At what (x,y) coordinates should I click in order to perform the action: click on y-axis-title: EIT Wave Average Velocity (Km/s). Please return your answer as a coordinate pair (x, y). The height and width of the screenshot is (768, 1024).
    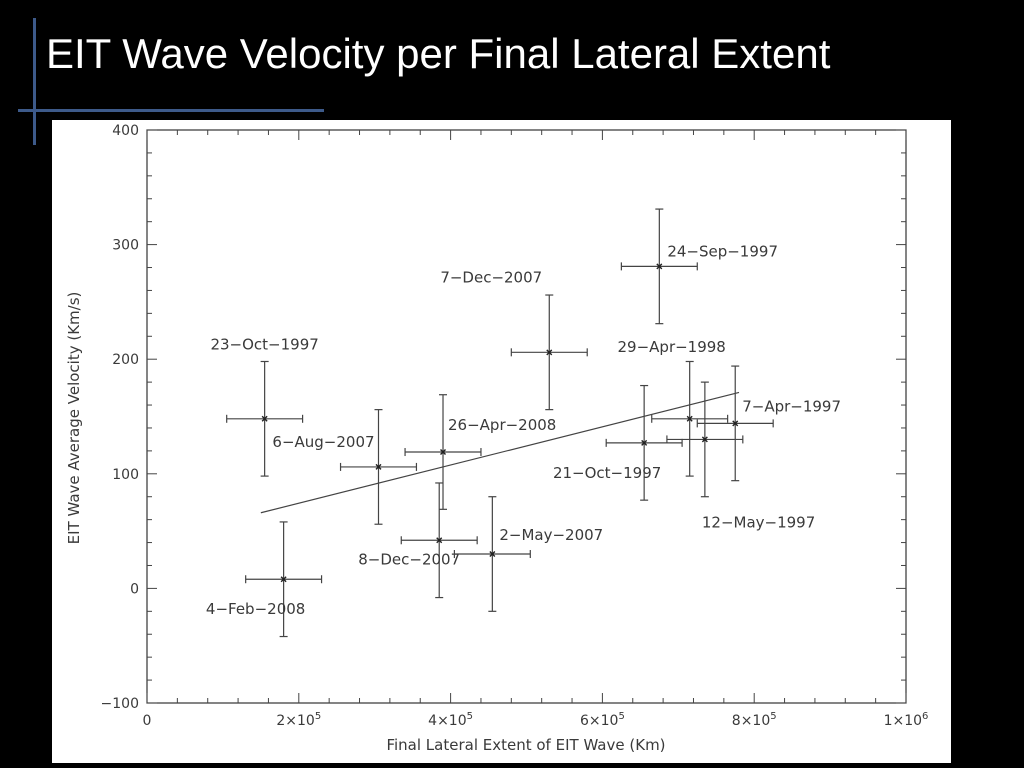
    Looking at the image, I should click on (74, 418).